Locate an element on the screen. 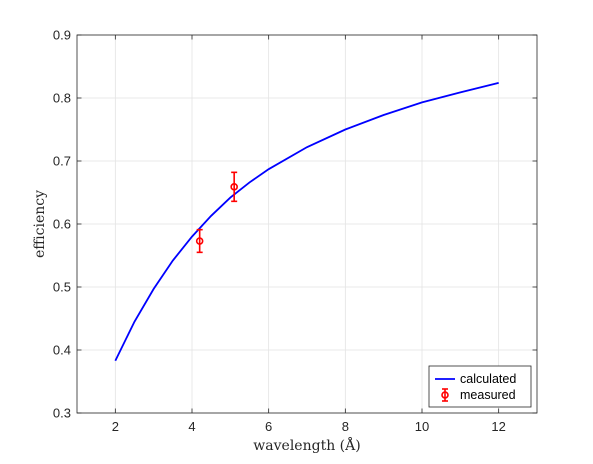  y-tick-label-2: 0.5 is located at coordinates (62, 287).